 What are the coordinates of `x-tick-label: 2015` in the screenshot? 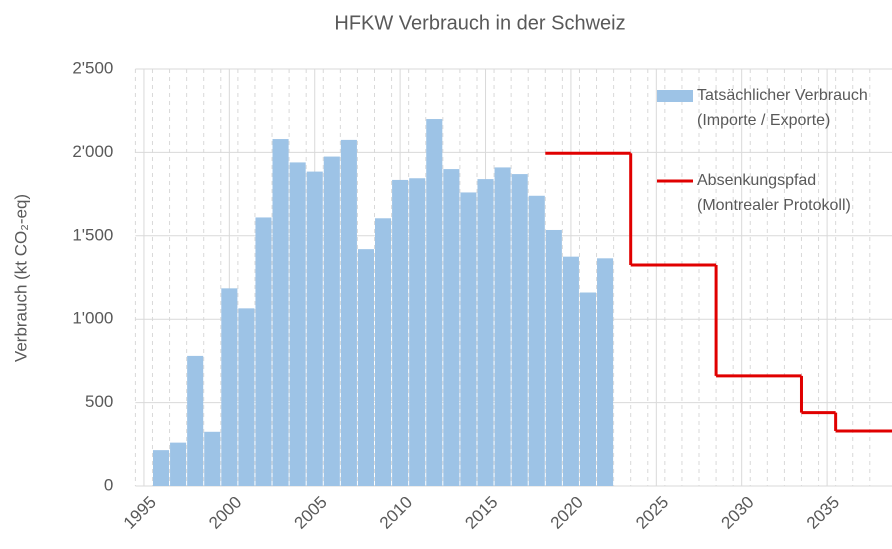 It's located at (481, 513).